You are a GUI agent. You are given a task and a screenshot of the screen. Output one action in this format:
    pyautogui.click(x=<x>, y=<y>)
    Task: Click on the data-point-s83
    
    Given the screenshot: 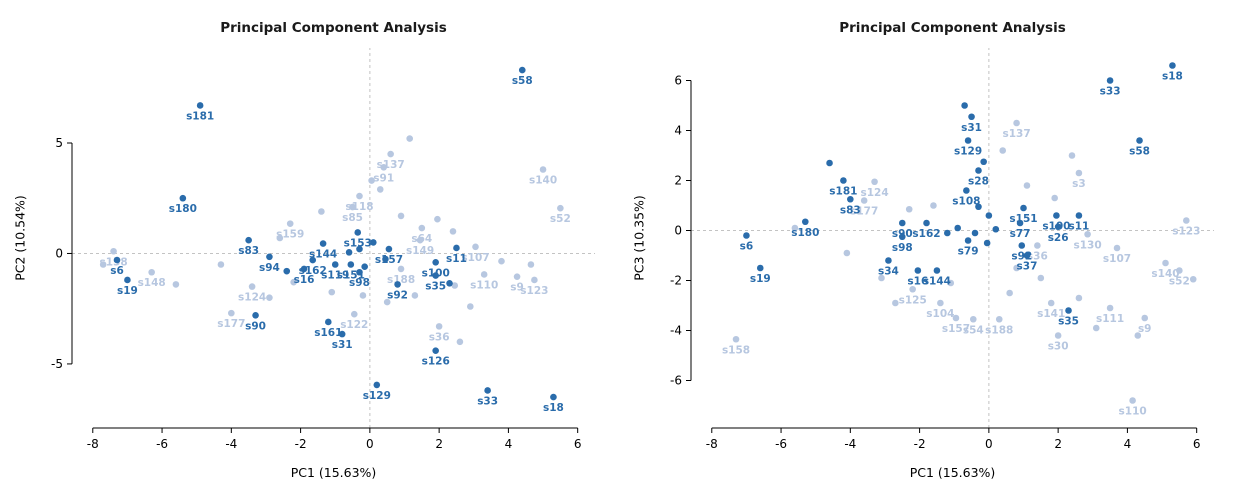 What is the action you would take?
    pyautogui.click(x=248, y=240)
    